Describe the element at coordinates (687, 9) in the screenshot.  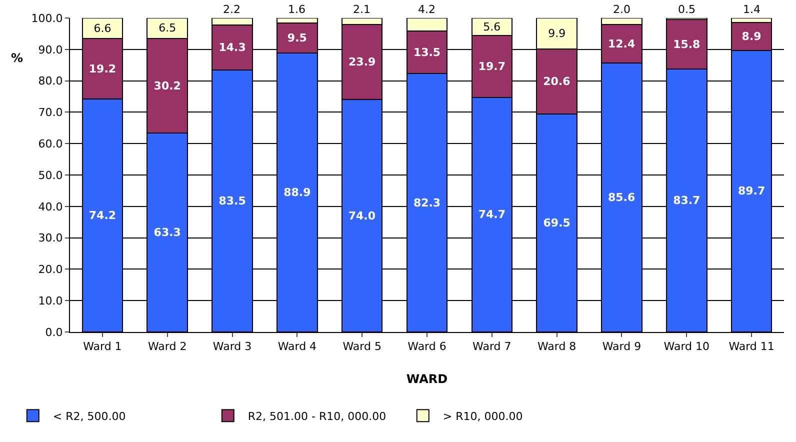
I see `data-label: 0.5` at that location.